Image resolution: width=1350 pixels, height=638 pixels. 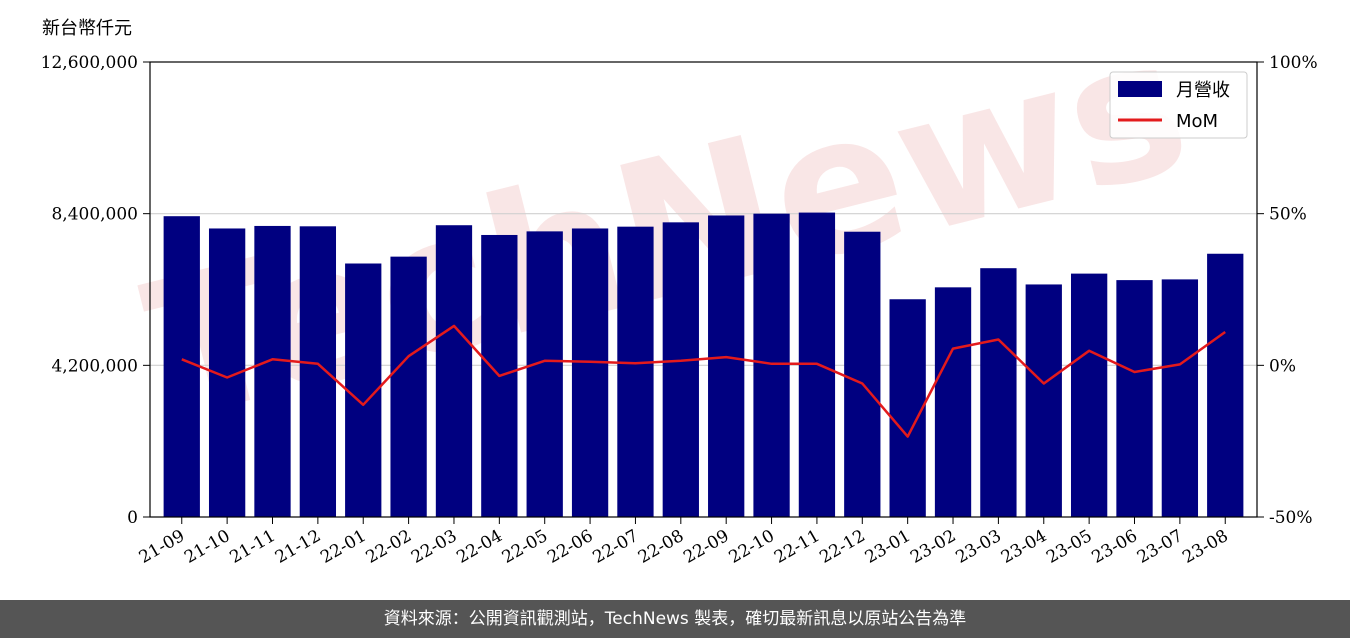 What do you see at coordinates (706, 547) in the screenshot?
I see `x-tick-label: 22-09` at bounding box center [706, 547].